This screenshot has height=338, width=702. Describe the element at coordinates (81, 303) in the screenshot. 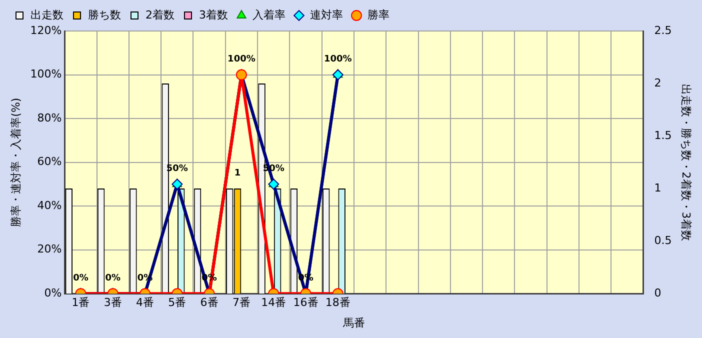

I see `x-tick-label: 1番` at that location.